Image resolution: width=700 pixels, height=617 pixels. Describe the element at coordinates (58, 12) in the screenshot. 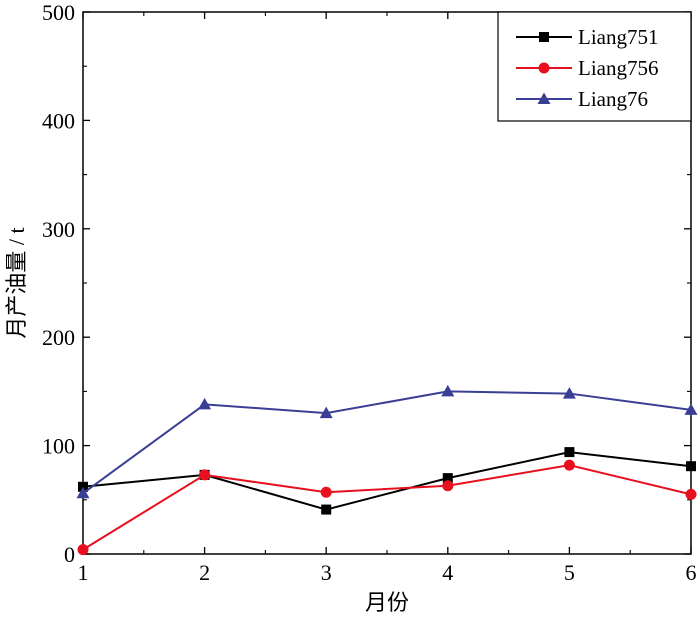

I see `y-tick-label: 500` at that location.